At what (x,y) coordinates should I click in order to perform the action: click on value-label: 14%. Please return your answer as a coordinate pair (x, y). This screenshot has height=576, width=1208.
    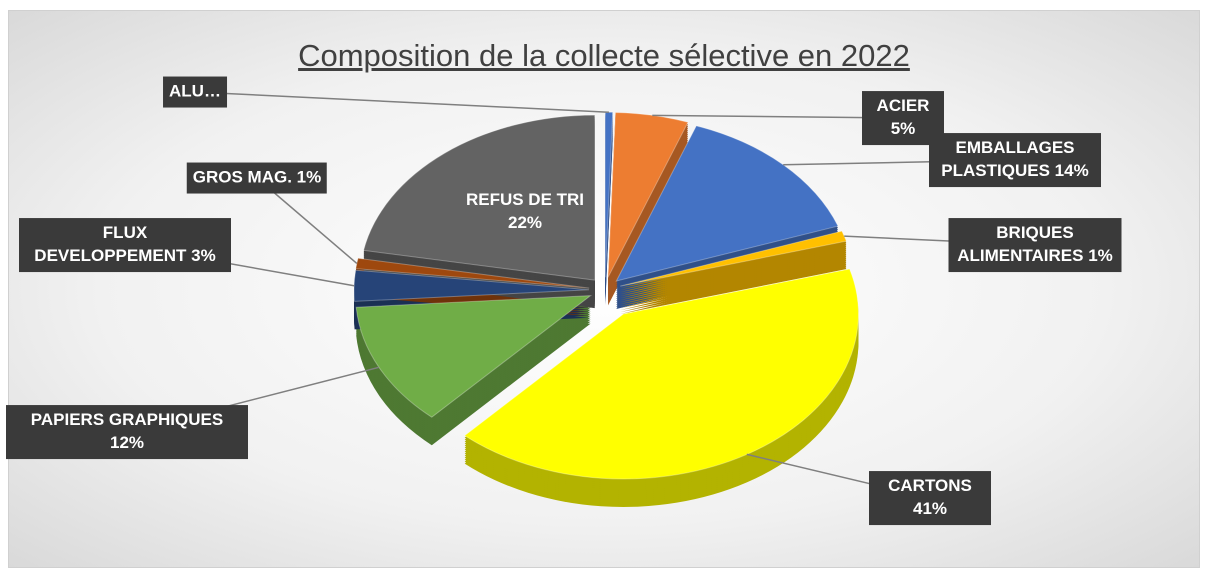
    Looking at the image, I should click on (1071, 170).